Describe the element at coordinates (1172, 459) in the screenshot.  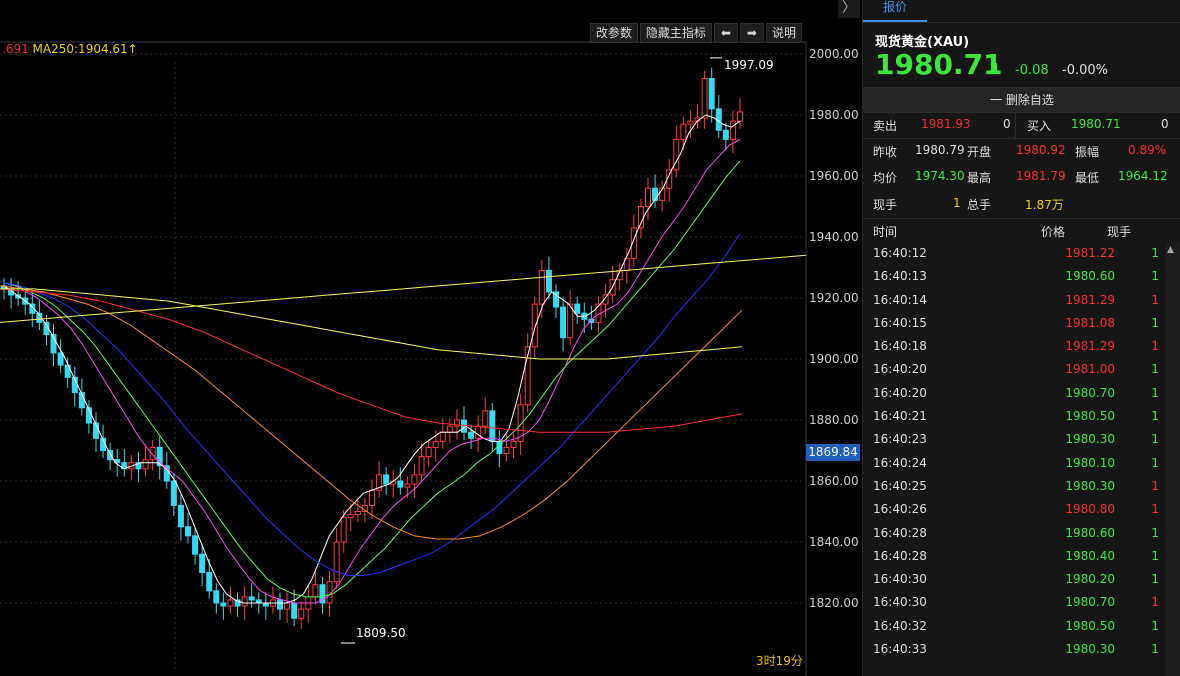
I see `tick-list-scrollbar` at that location.